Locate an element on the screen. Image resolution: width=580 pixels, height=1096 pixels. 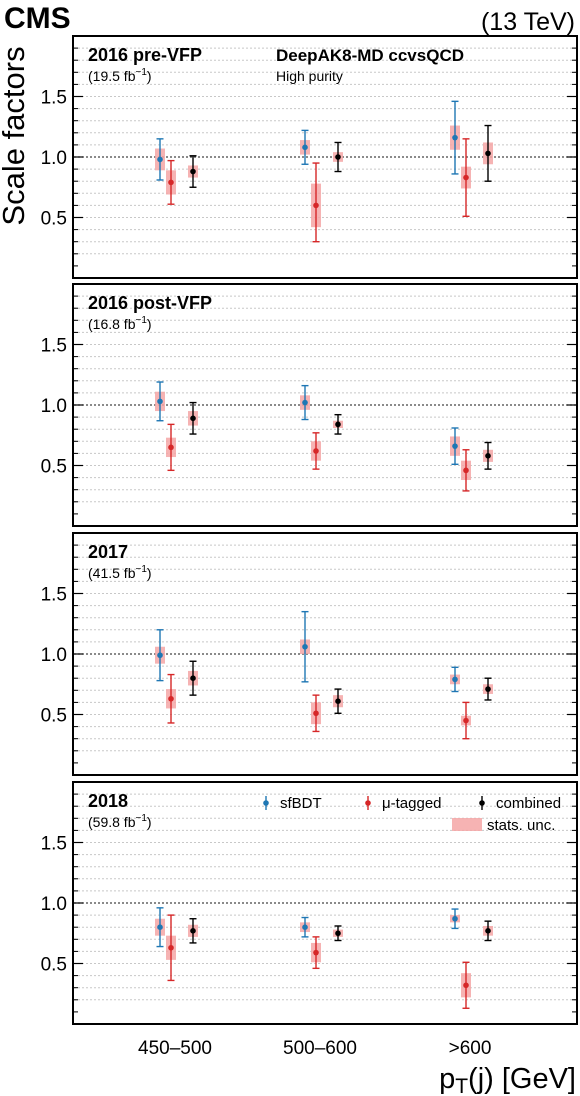
lumi-label: (59.8 fb−1) is located at coordinates (120, 821).